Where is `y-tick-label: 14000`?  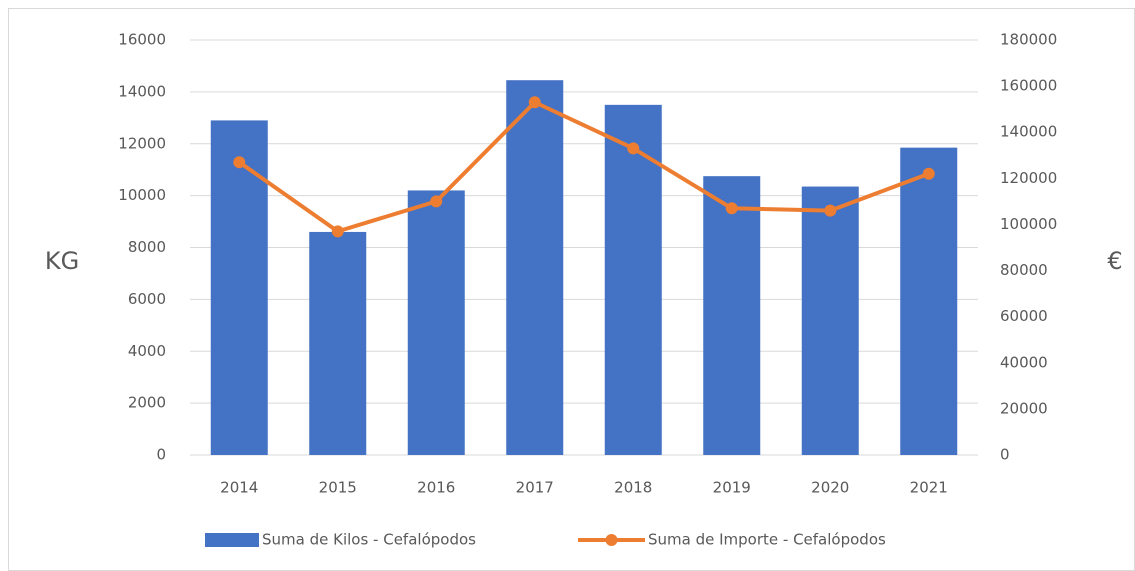 y-tick-label: 14000 is located at coordinates (142, 91).